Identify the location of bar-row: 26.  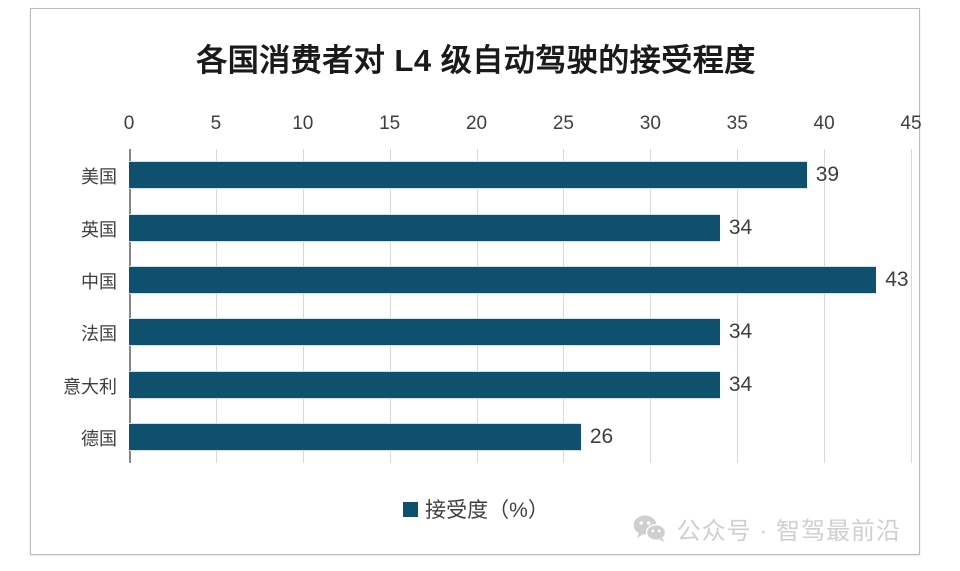
(520, 436).